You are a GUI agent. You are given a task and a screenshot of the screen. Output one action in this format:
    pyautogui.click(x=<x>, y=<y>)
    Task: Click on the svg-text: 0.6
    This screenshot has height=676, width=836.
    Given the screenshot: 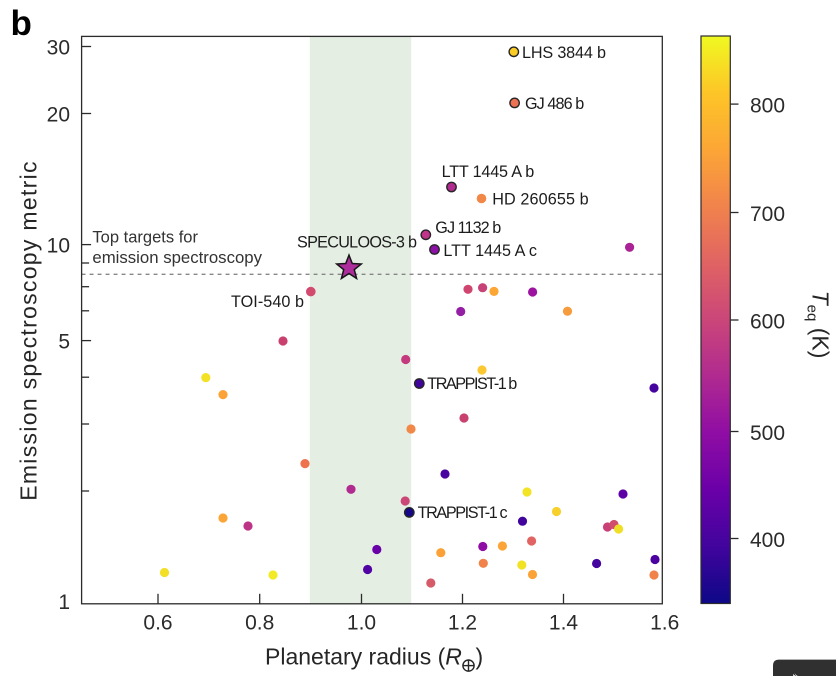 What is the action you would take?
    pyautogui.click(x=157, y=623)
    